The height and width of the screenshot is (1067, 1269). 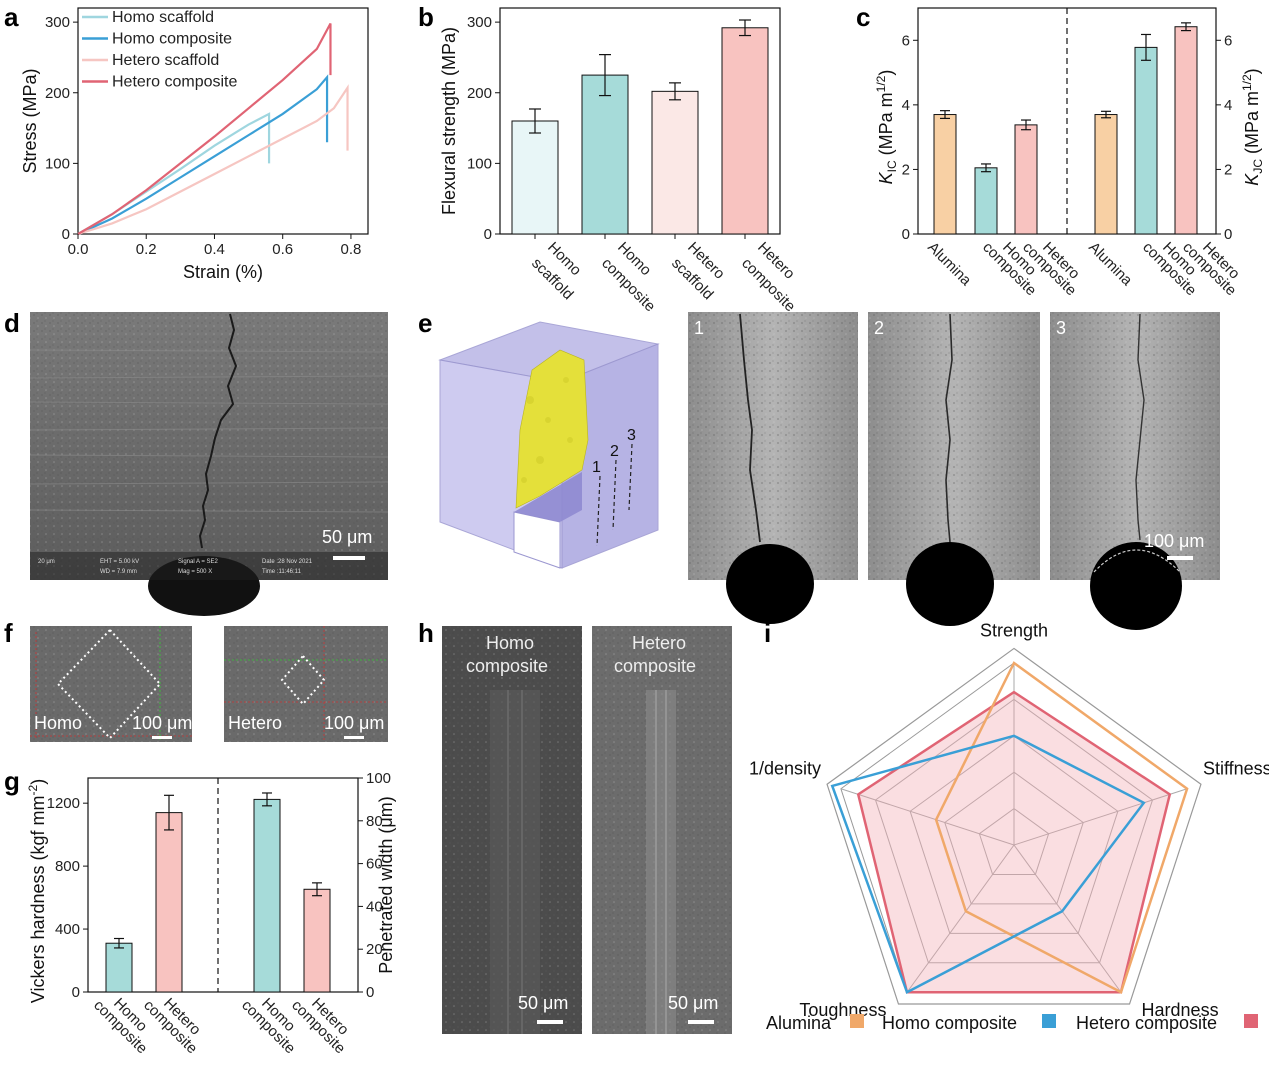 What do you see at coordinates (1252, 126) in the screenshot?
I see `y-axis-label-right: KJC (MPa m1/2)` at bounding box center [1252, 126].